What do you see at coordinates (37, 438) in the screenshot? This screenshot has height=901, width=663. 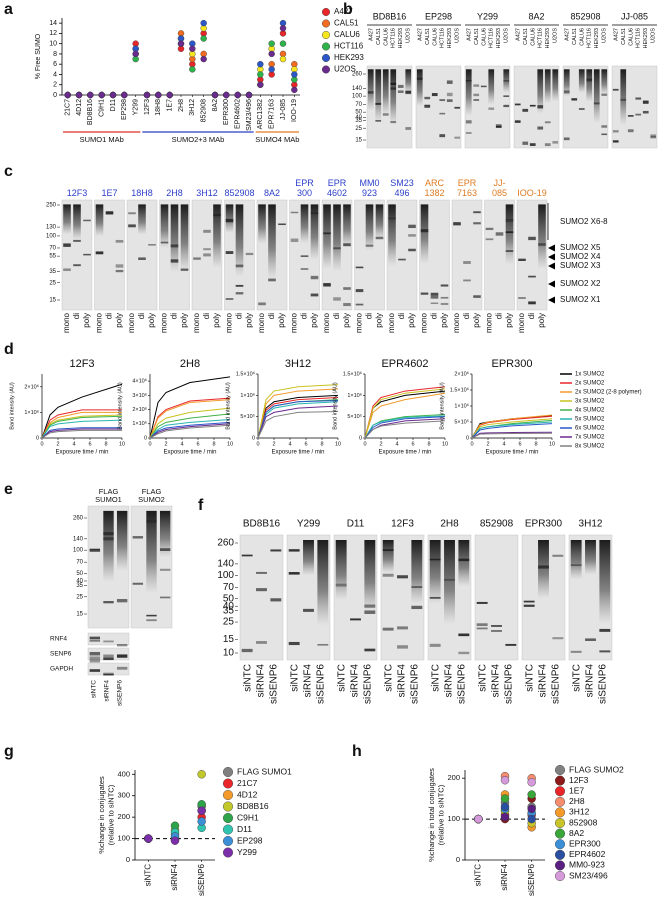 I see `y-tick-label: 0` at bounding box center [37, 438].